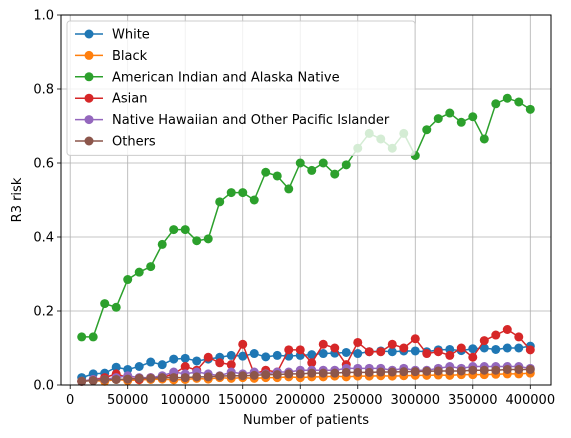 Image resolution: width=571 pixels, height=438 pixels. What do you see at coordinates (473, 400) in the screenshot?
I see `x-tick-label: 350000` at bounding box center [473, 400].